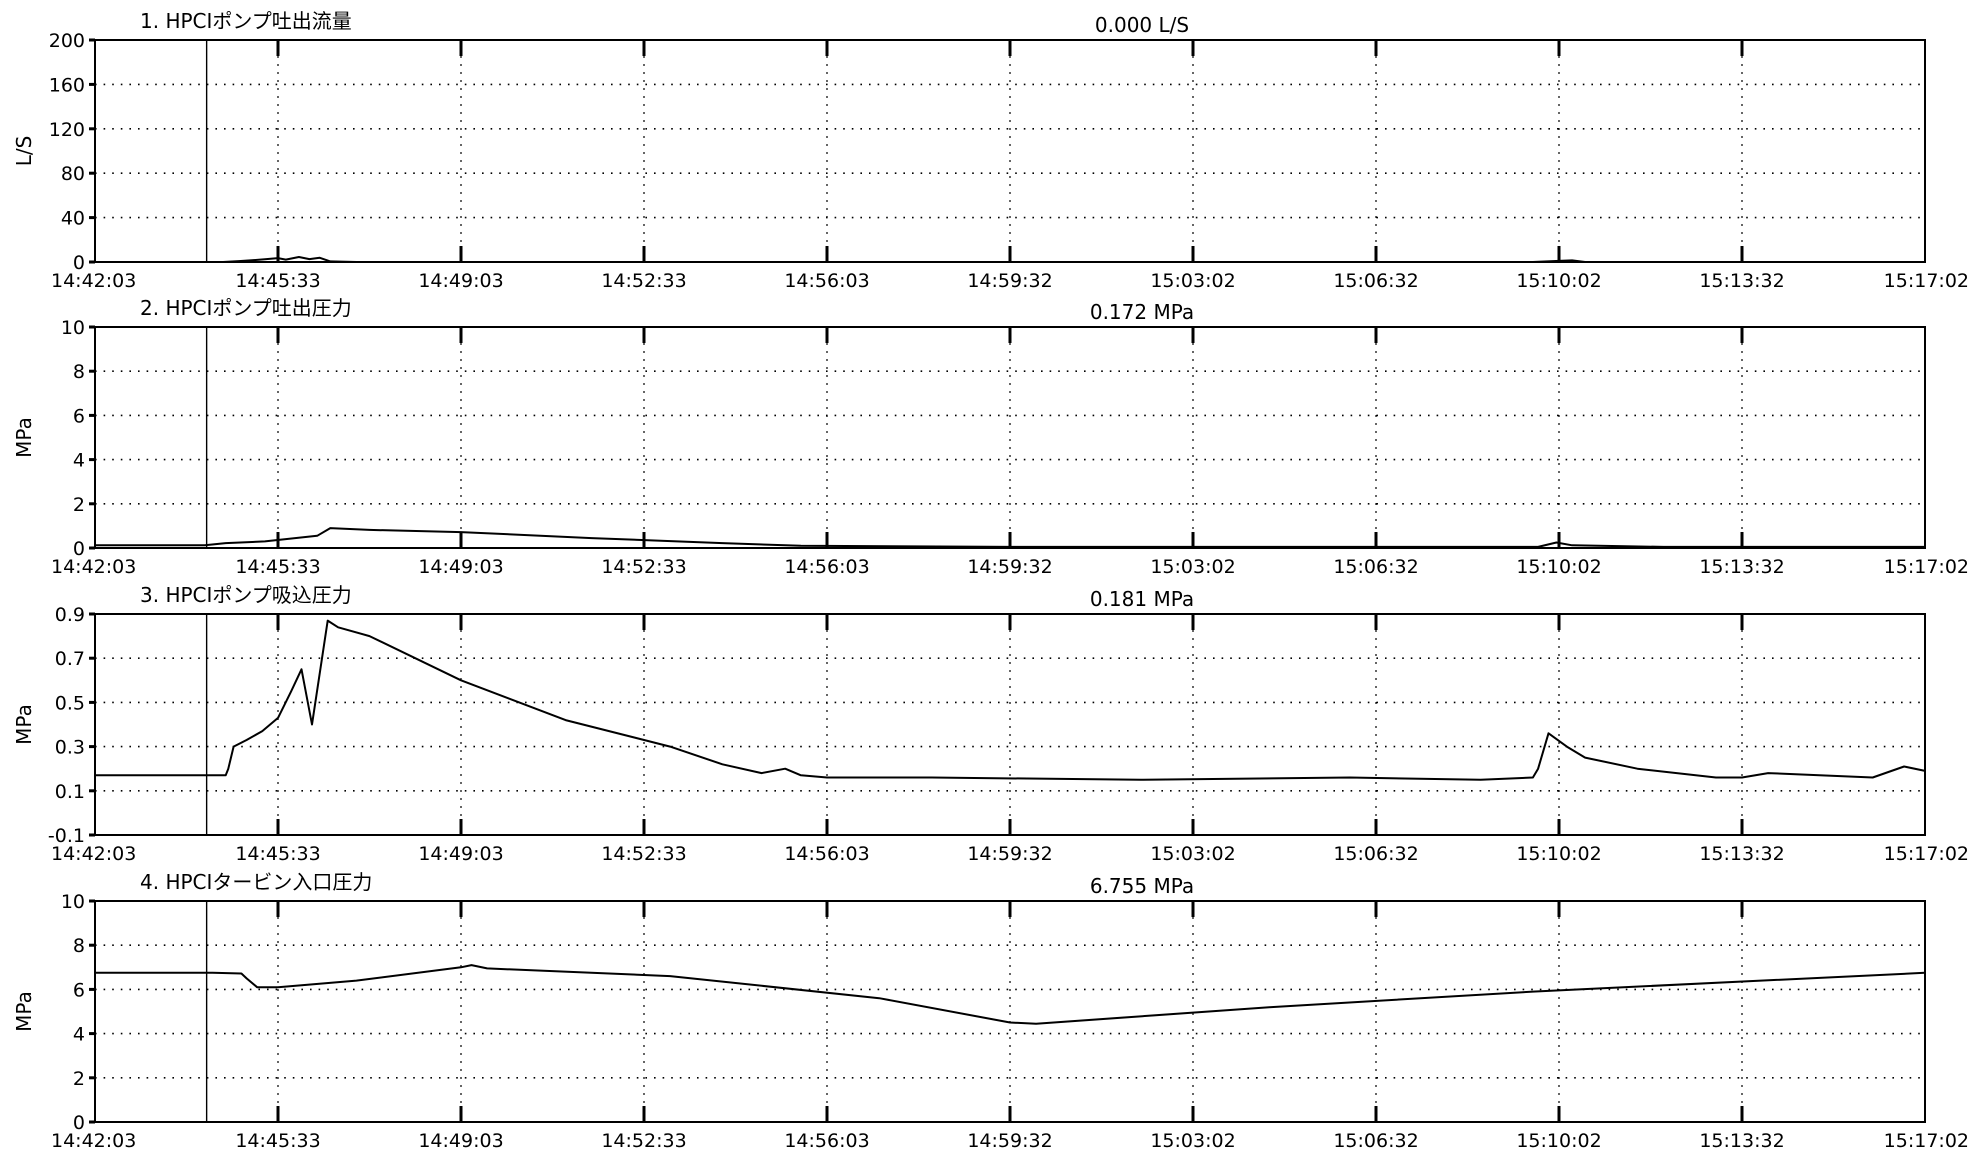 The image size is (1979, 1151). What do you see at coordinates (70, 615) in the screenshot?
I see `y-tick-label: 0.9` at bounding box center [70, 615].